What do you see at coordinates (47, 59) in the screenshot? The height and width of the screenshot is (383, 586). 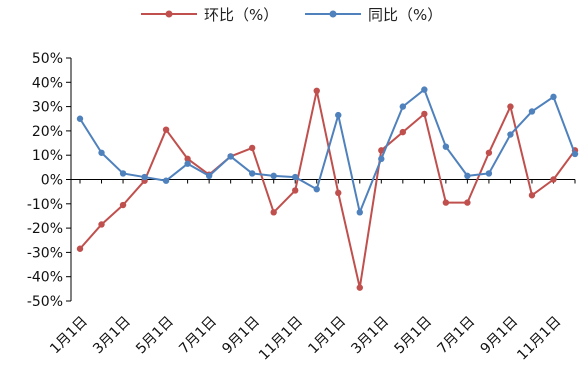 I see `y-tick-label: 50%` at bounding box center [47, 59].